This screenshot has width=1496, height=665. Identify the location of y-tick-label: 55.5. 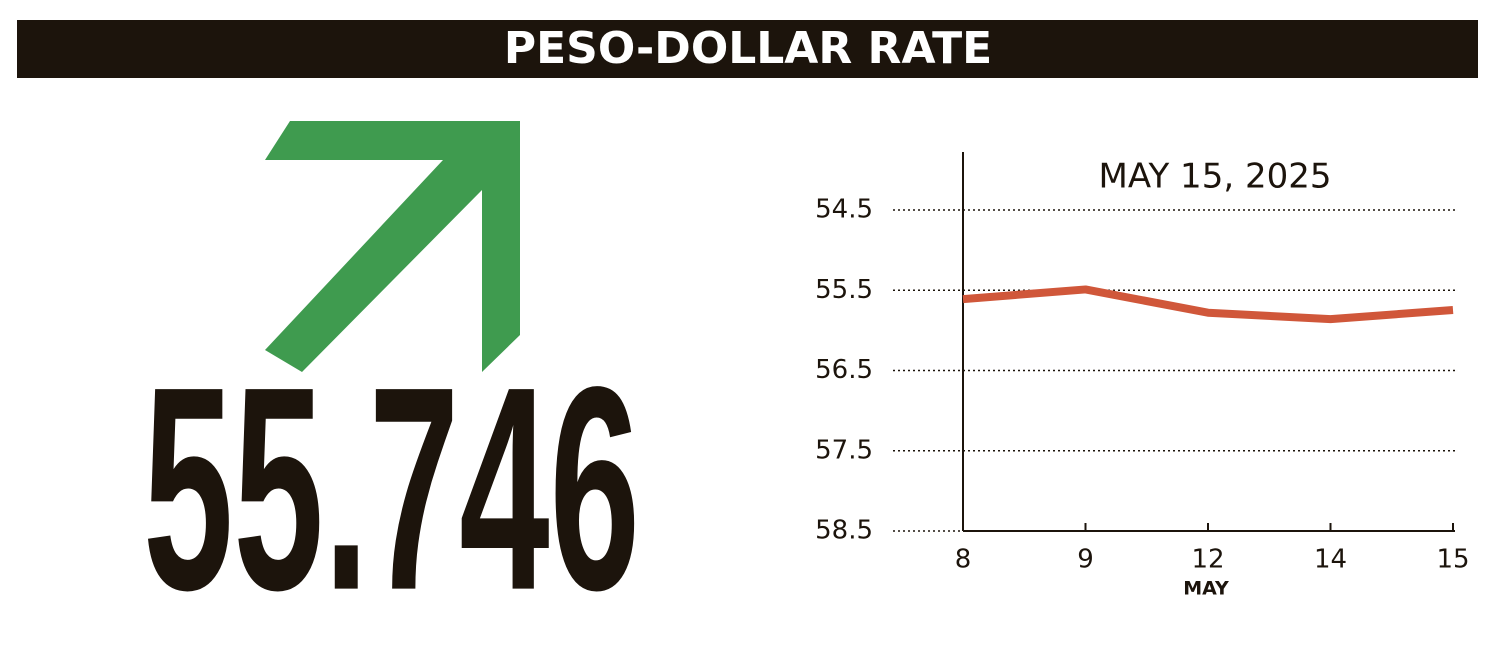
(844, 290).